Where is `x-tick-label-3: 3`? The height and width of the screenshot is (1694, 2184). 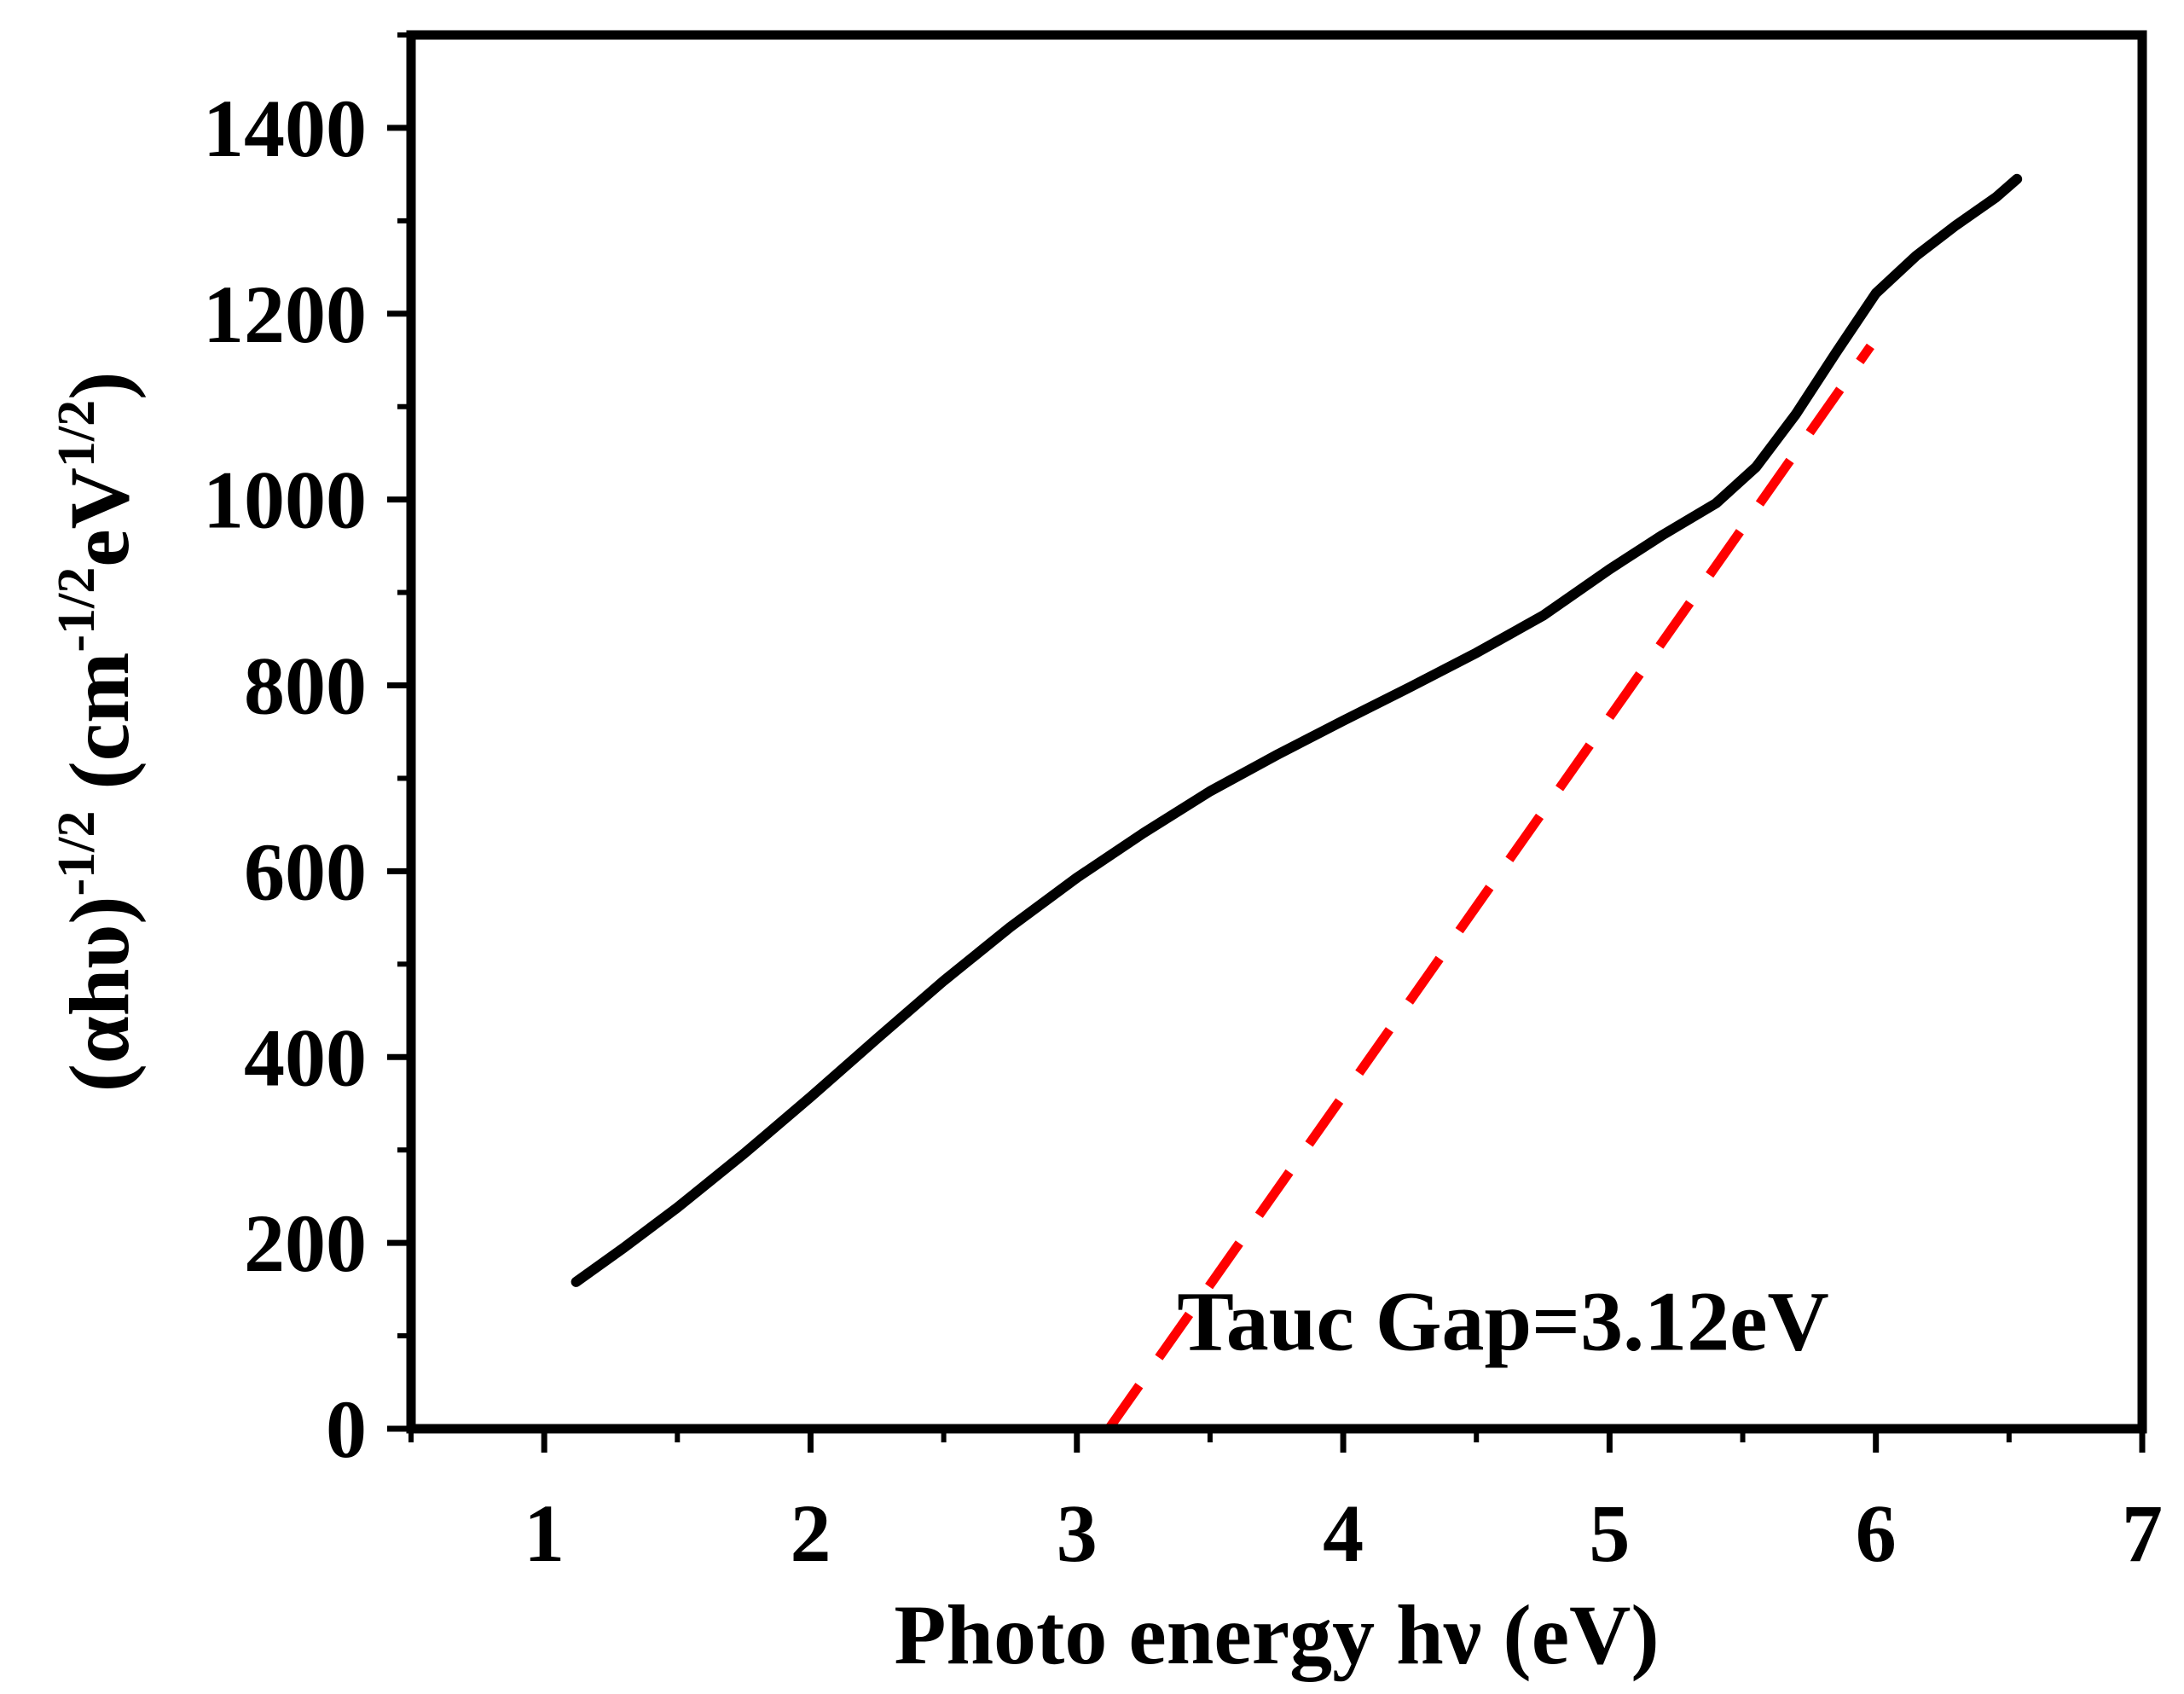 x-tick-label-3: 3 is located at coordinates (1077, 1534).